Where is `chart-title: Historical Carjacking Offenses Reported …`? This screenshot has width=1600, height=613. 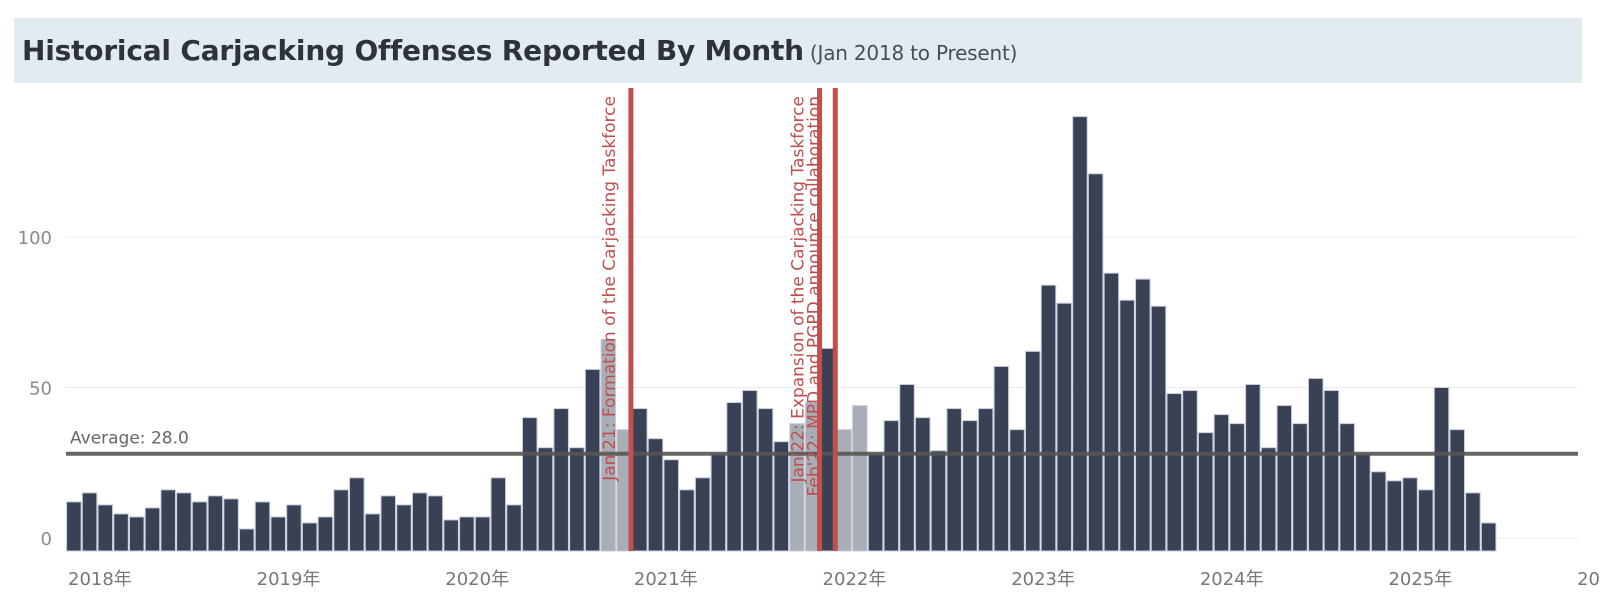
chart-title: Historical Carjacking Offenses Reported … is located at coordinates (519, 50).